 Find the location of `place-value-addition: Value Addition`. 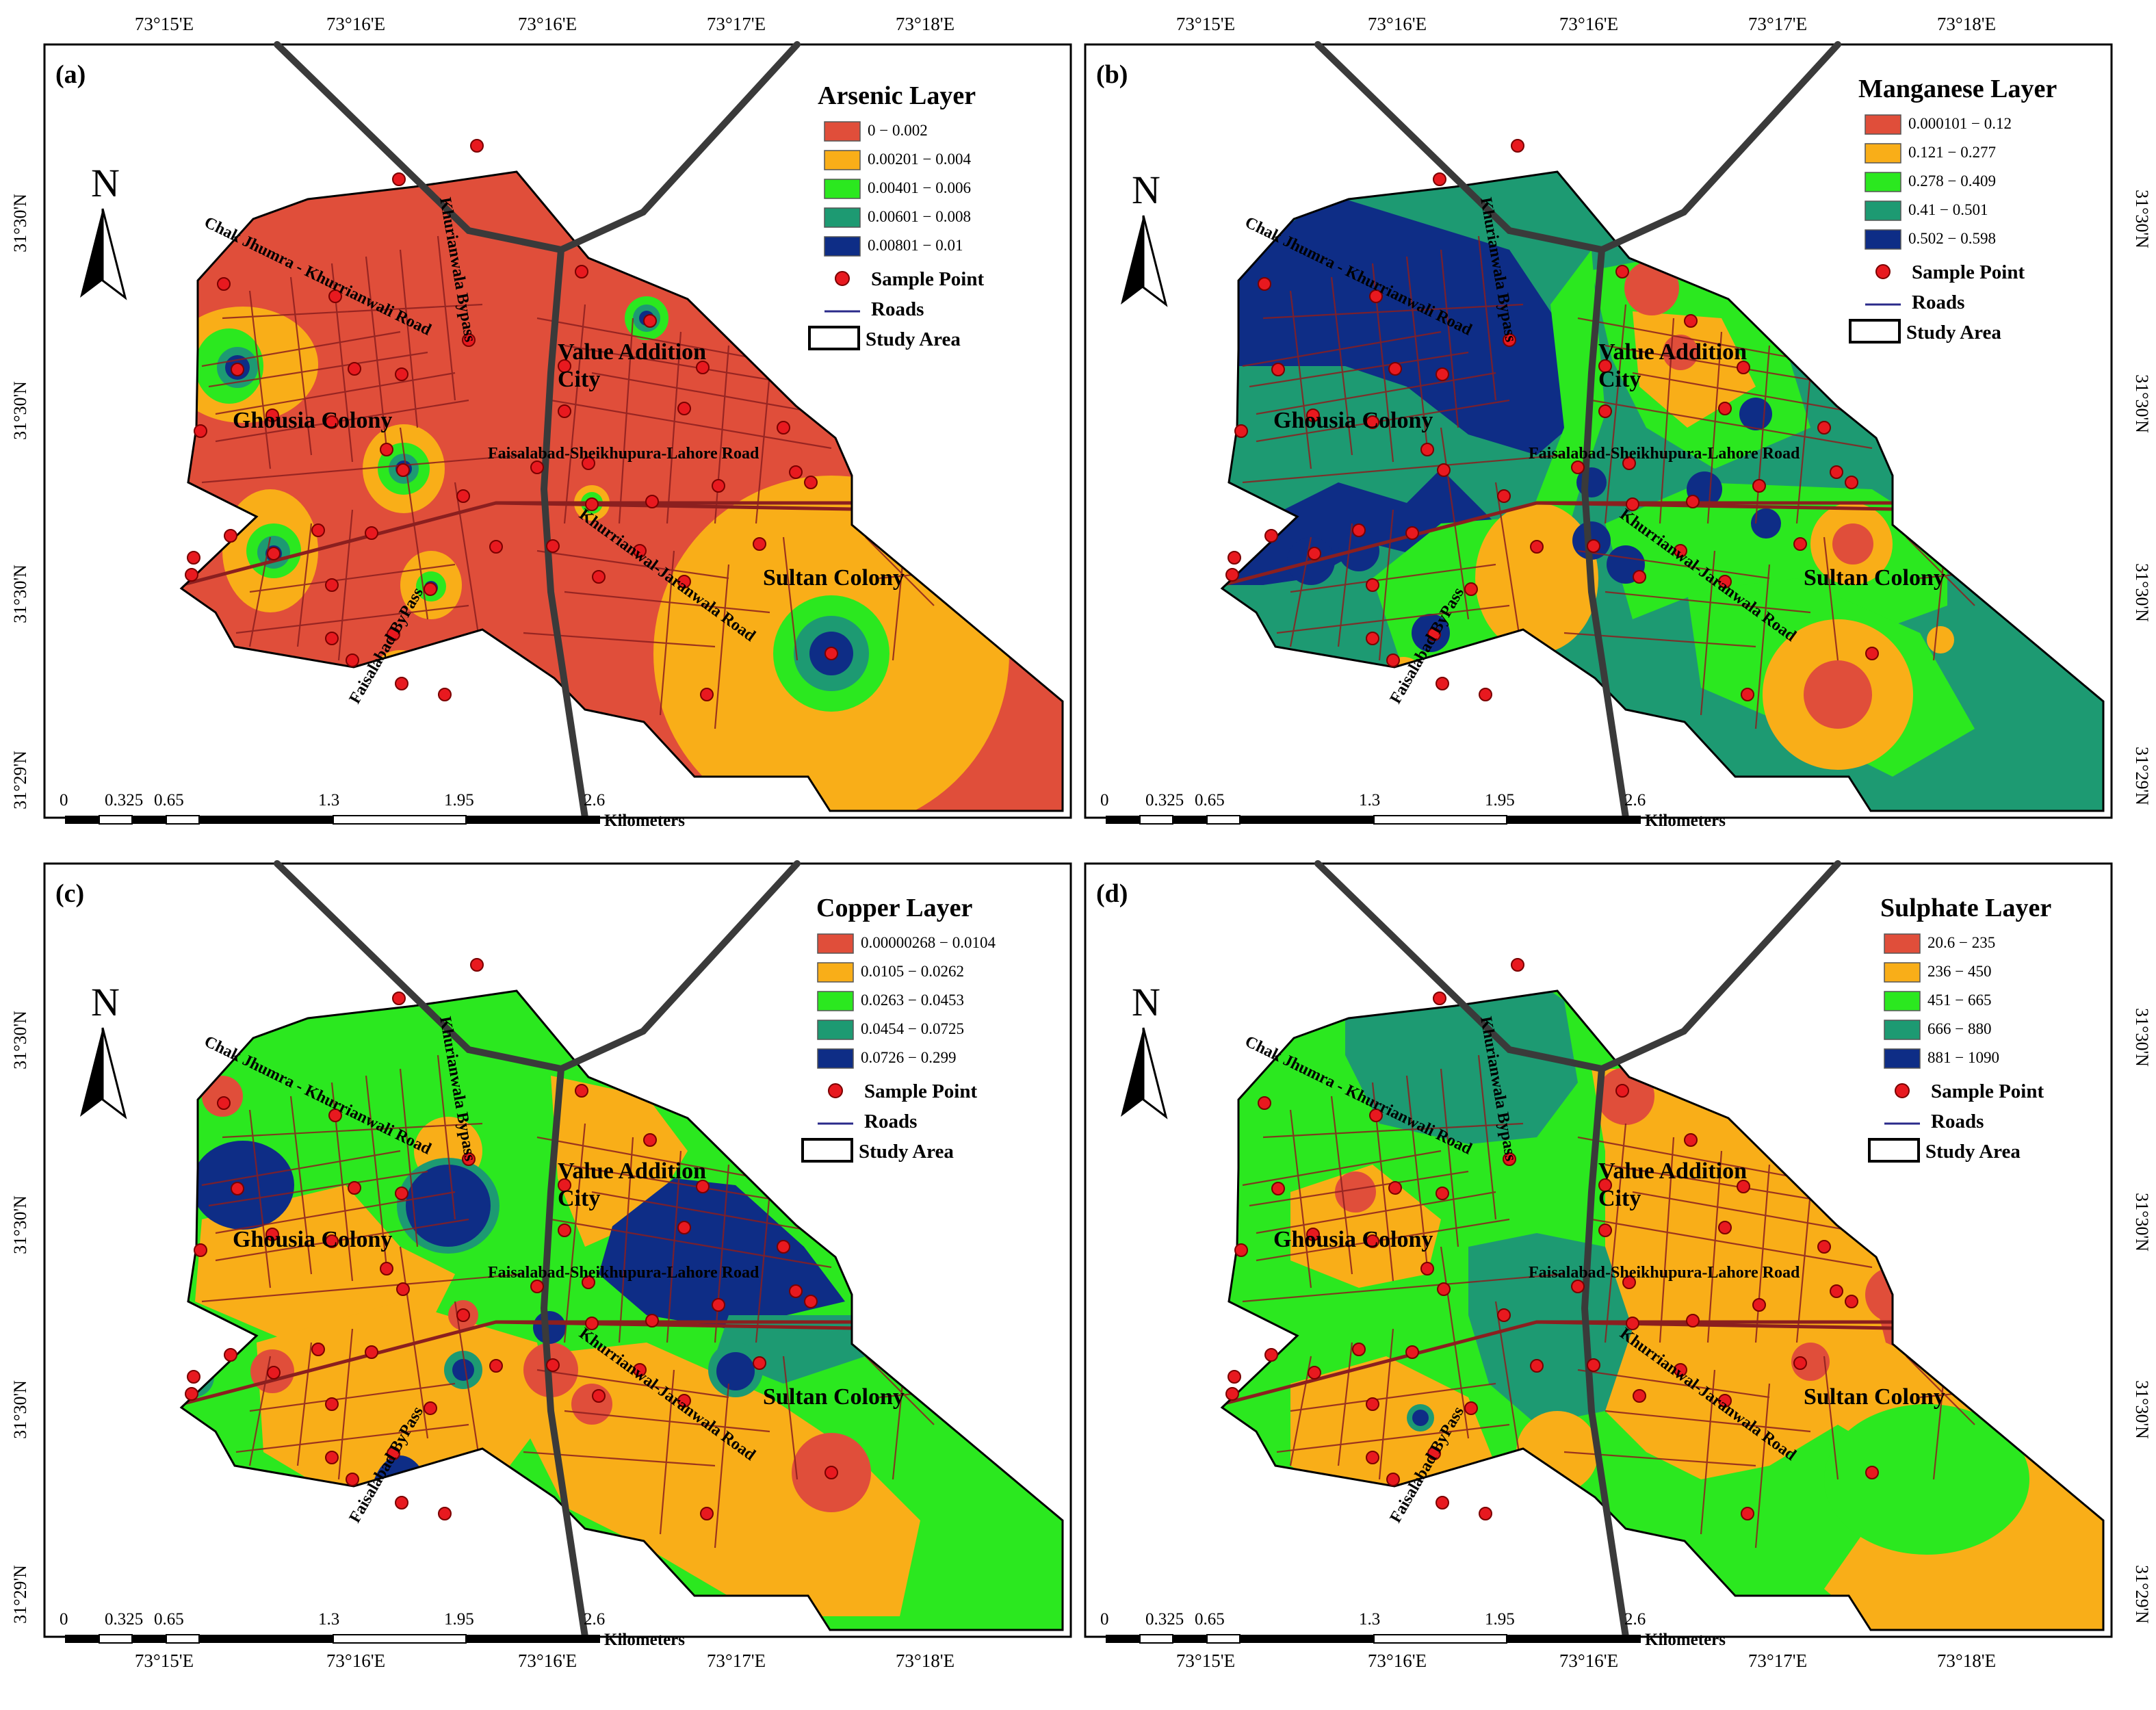

place-value-addition: Value Addition is located at coordinates (632, 1171).